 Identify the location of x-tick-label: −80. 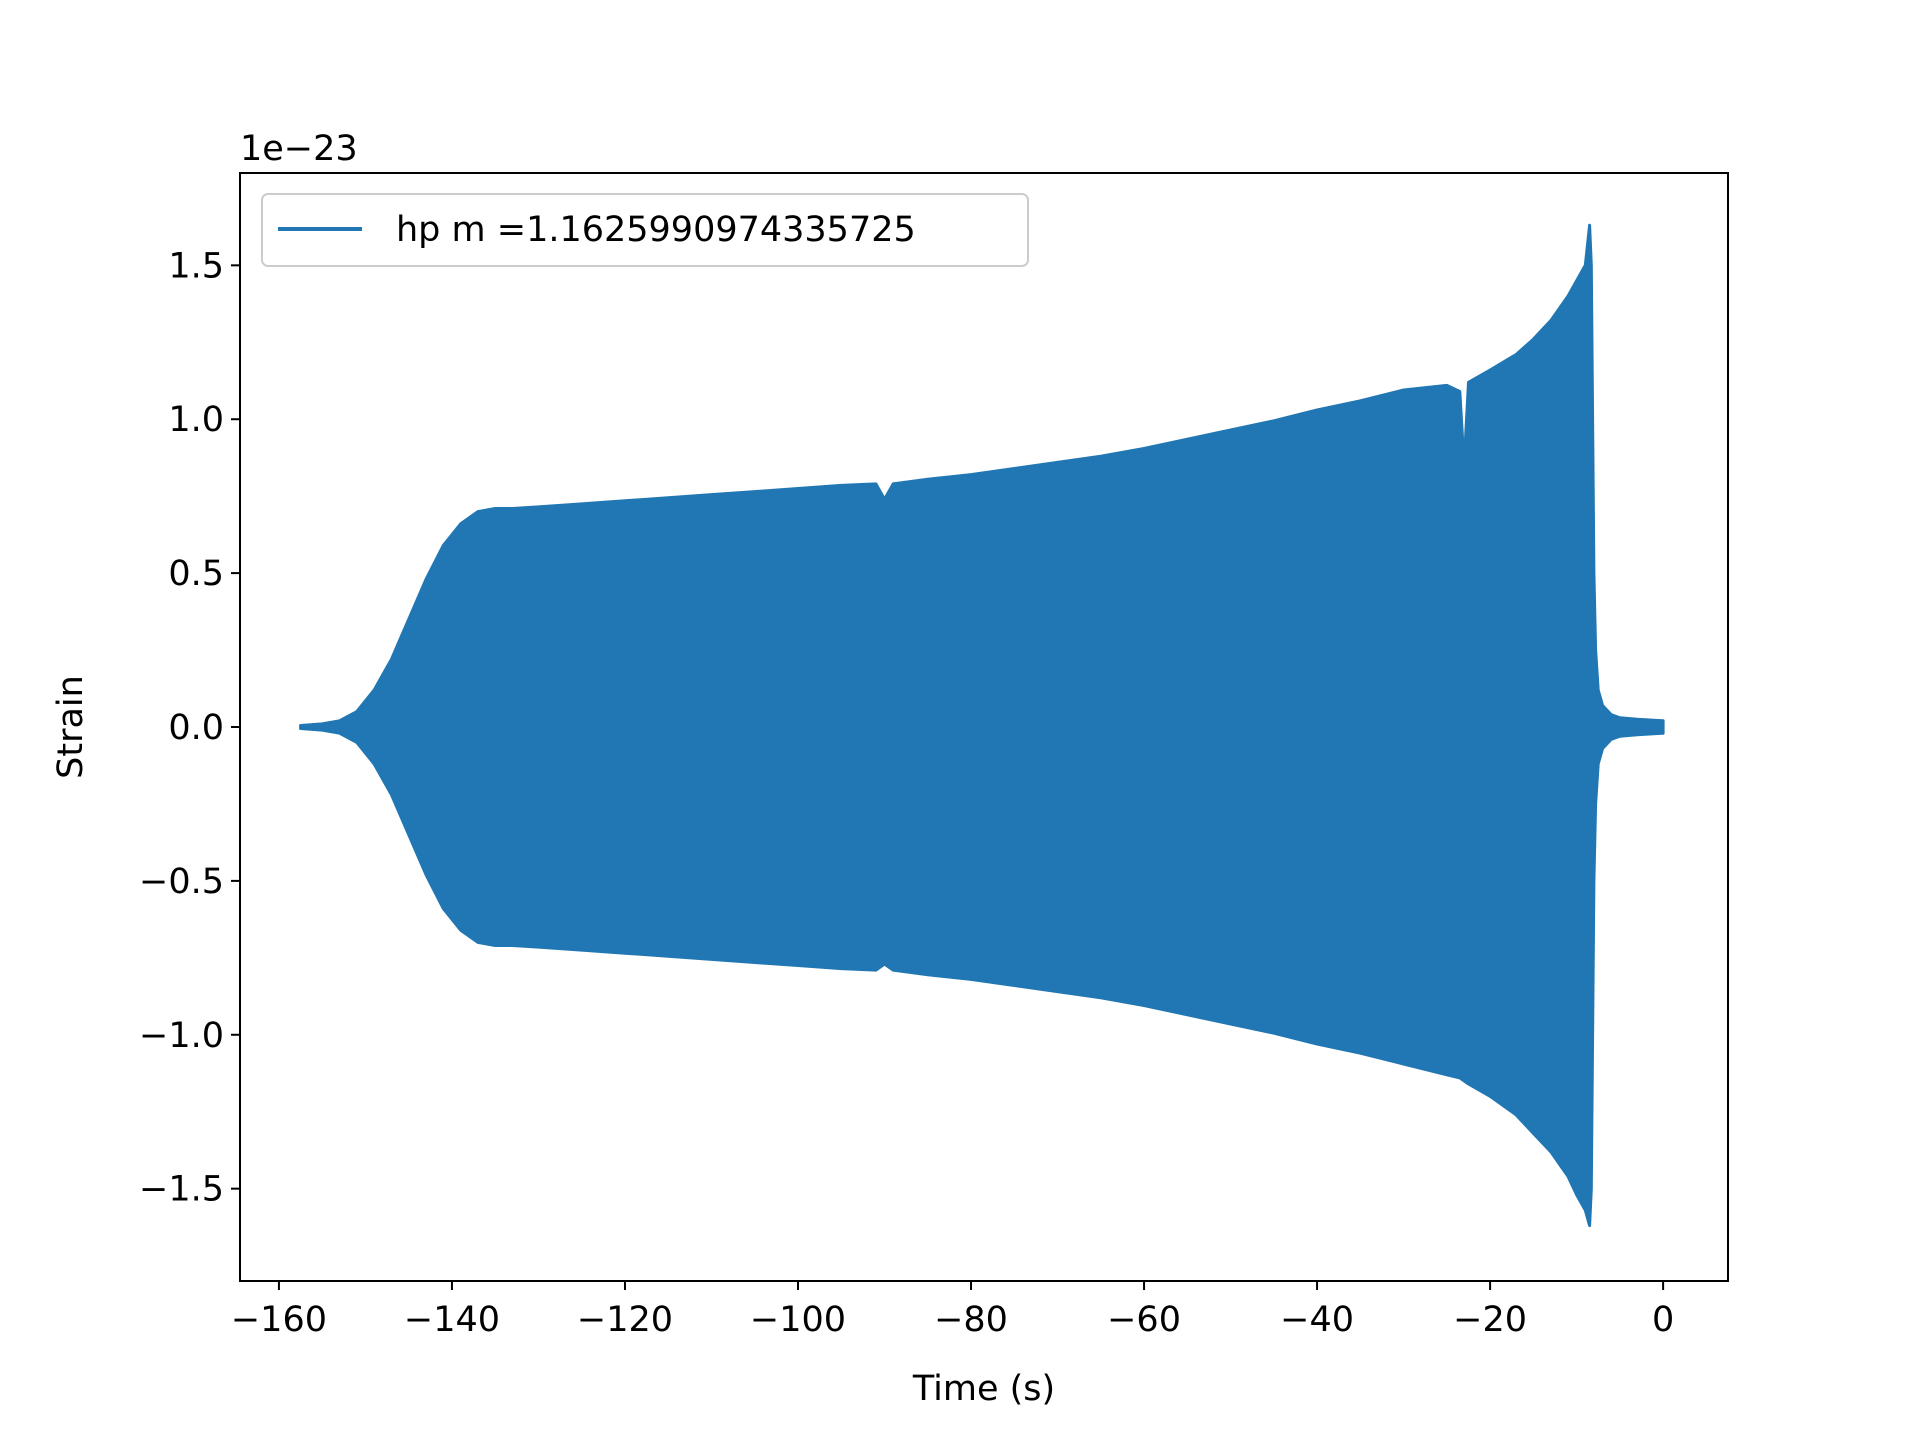
(971, 1320).